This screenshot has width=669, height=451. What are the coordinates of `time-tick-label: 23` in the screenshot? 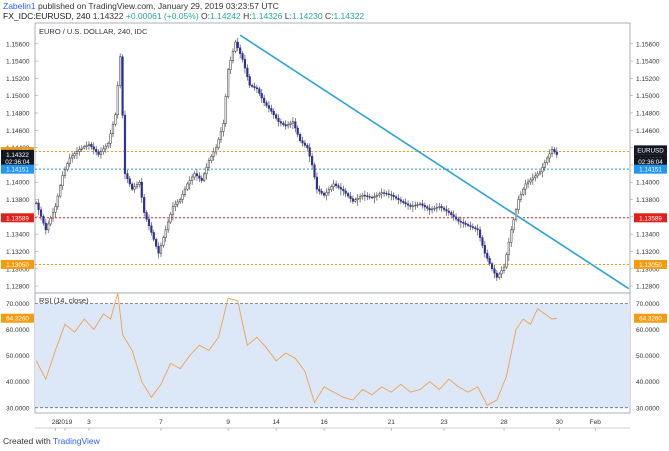 It's located at (444, 422).